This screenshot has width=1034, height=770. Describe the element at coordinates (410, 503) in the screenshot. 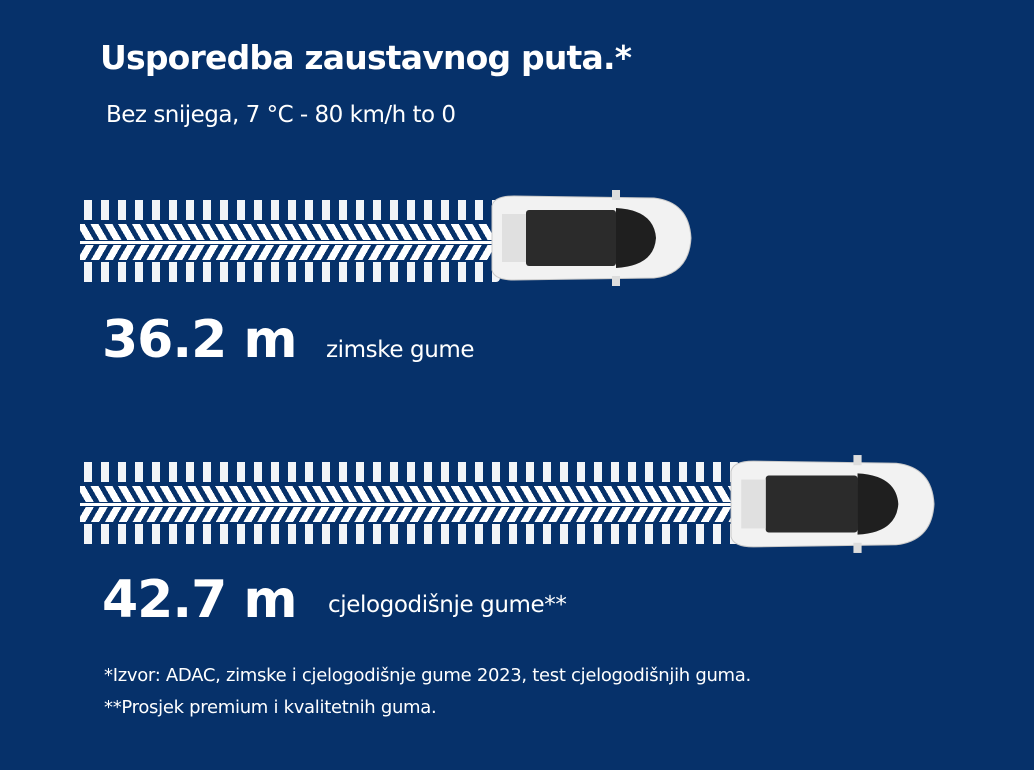

I see `tire-track-all-season` at that location.